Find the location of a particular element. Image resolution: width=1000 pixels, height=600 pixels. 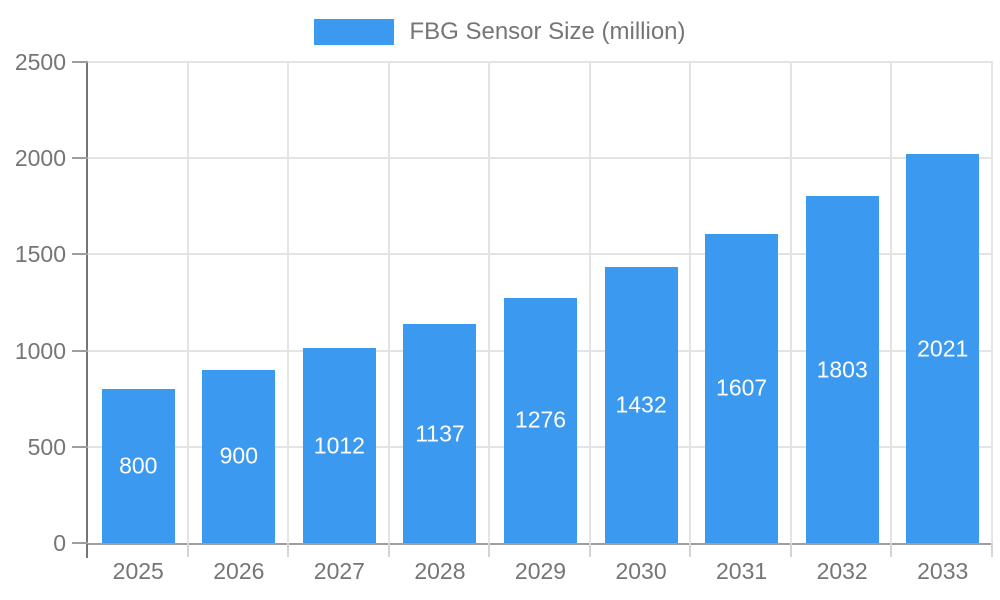

x-axis-label: 2031 is located at coordinates (742, 571).